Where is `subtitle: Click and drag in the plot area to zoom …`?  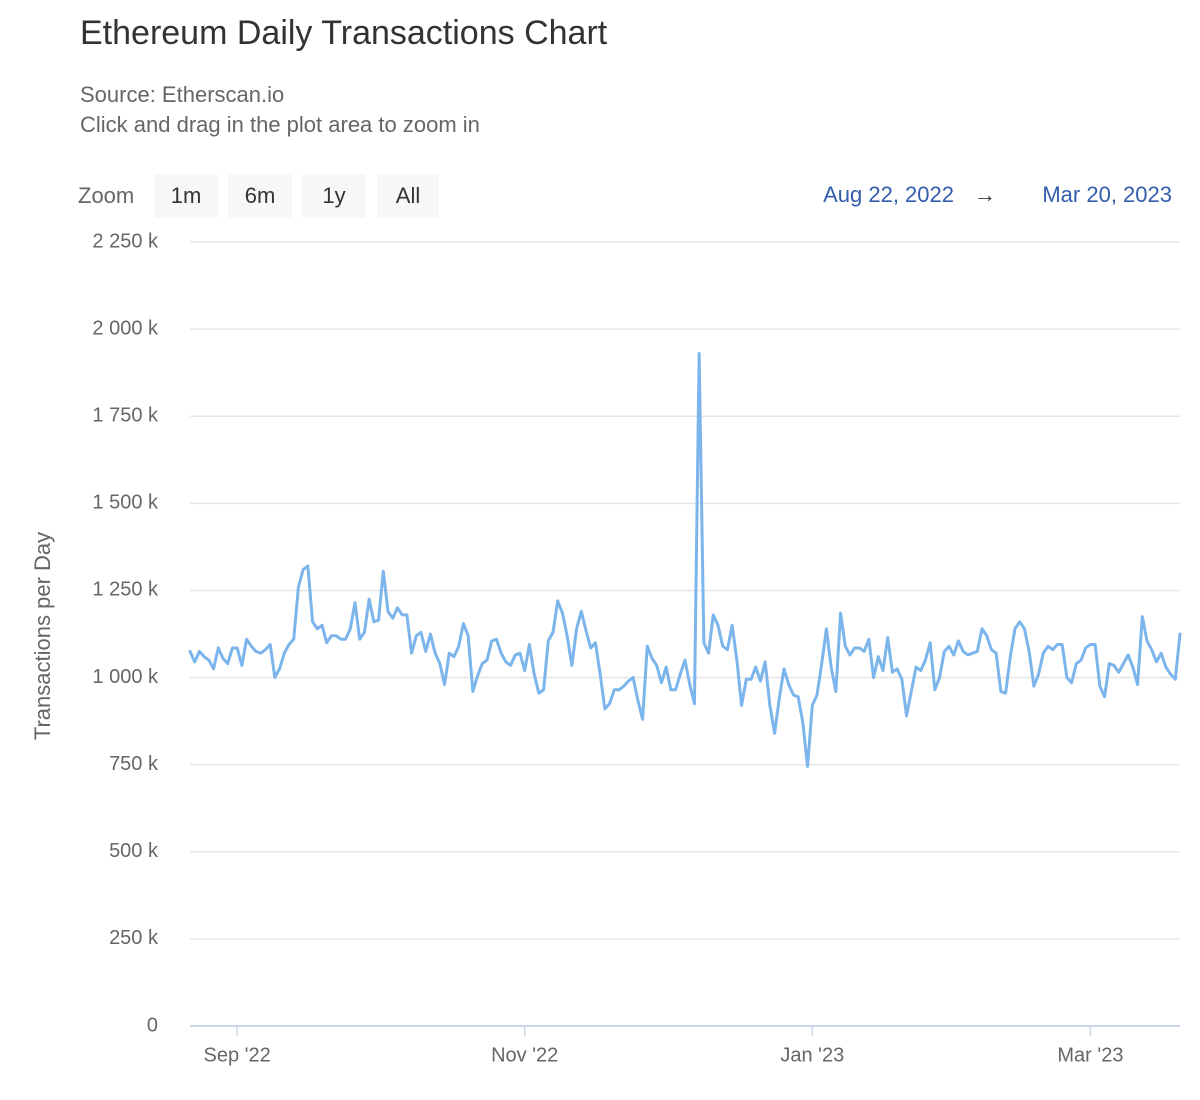 subtitle: Click and drag in the plot area to zoom … is located at coordinates (280, 124).